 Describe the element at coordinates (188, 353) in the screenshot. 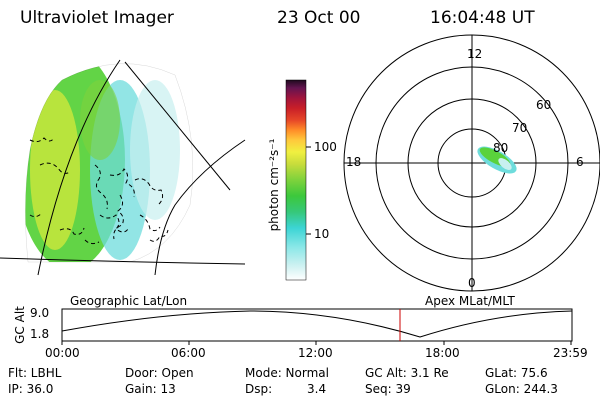

I see `timeline-xtick-0600: 06:00` at that location.